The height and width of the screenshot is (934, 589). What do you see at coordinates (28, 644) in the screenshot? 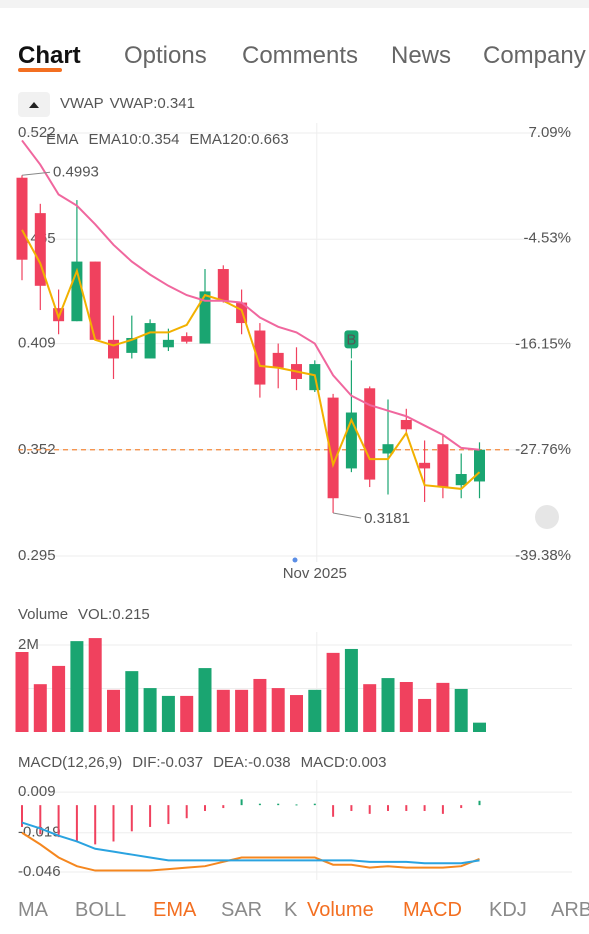
I see `y-tick-label: 2M` at bounding box center [28, 644].